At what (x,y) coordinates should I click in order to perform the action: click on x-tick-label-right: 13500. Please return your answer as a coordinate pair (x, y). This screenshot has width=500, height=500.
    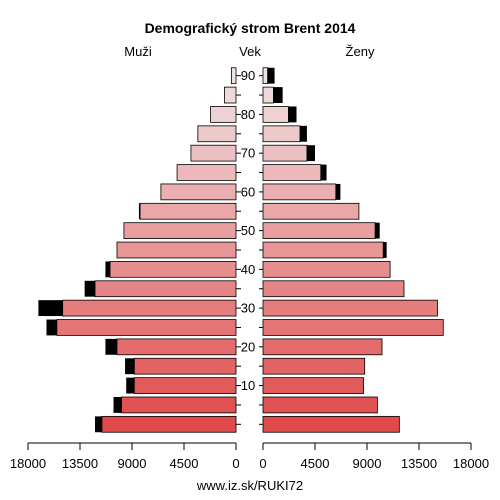
    Looking at the image, I should click on (419, 463).